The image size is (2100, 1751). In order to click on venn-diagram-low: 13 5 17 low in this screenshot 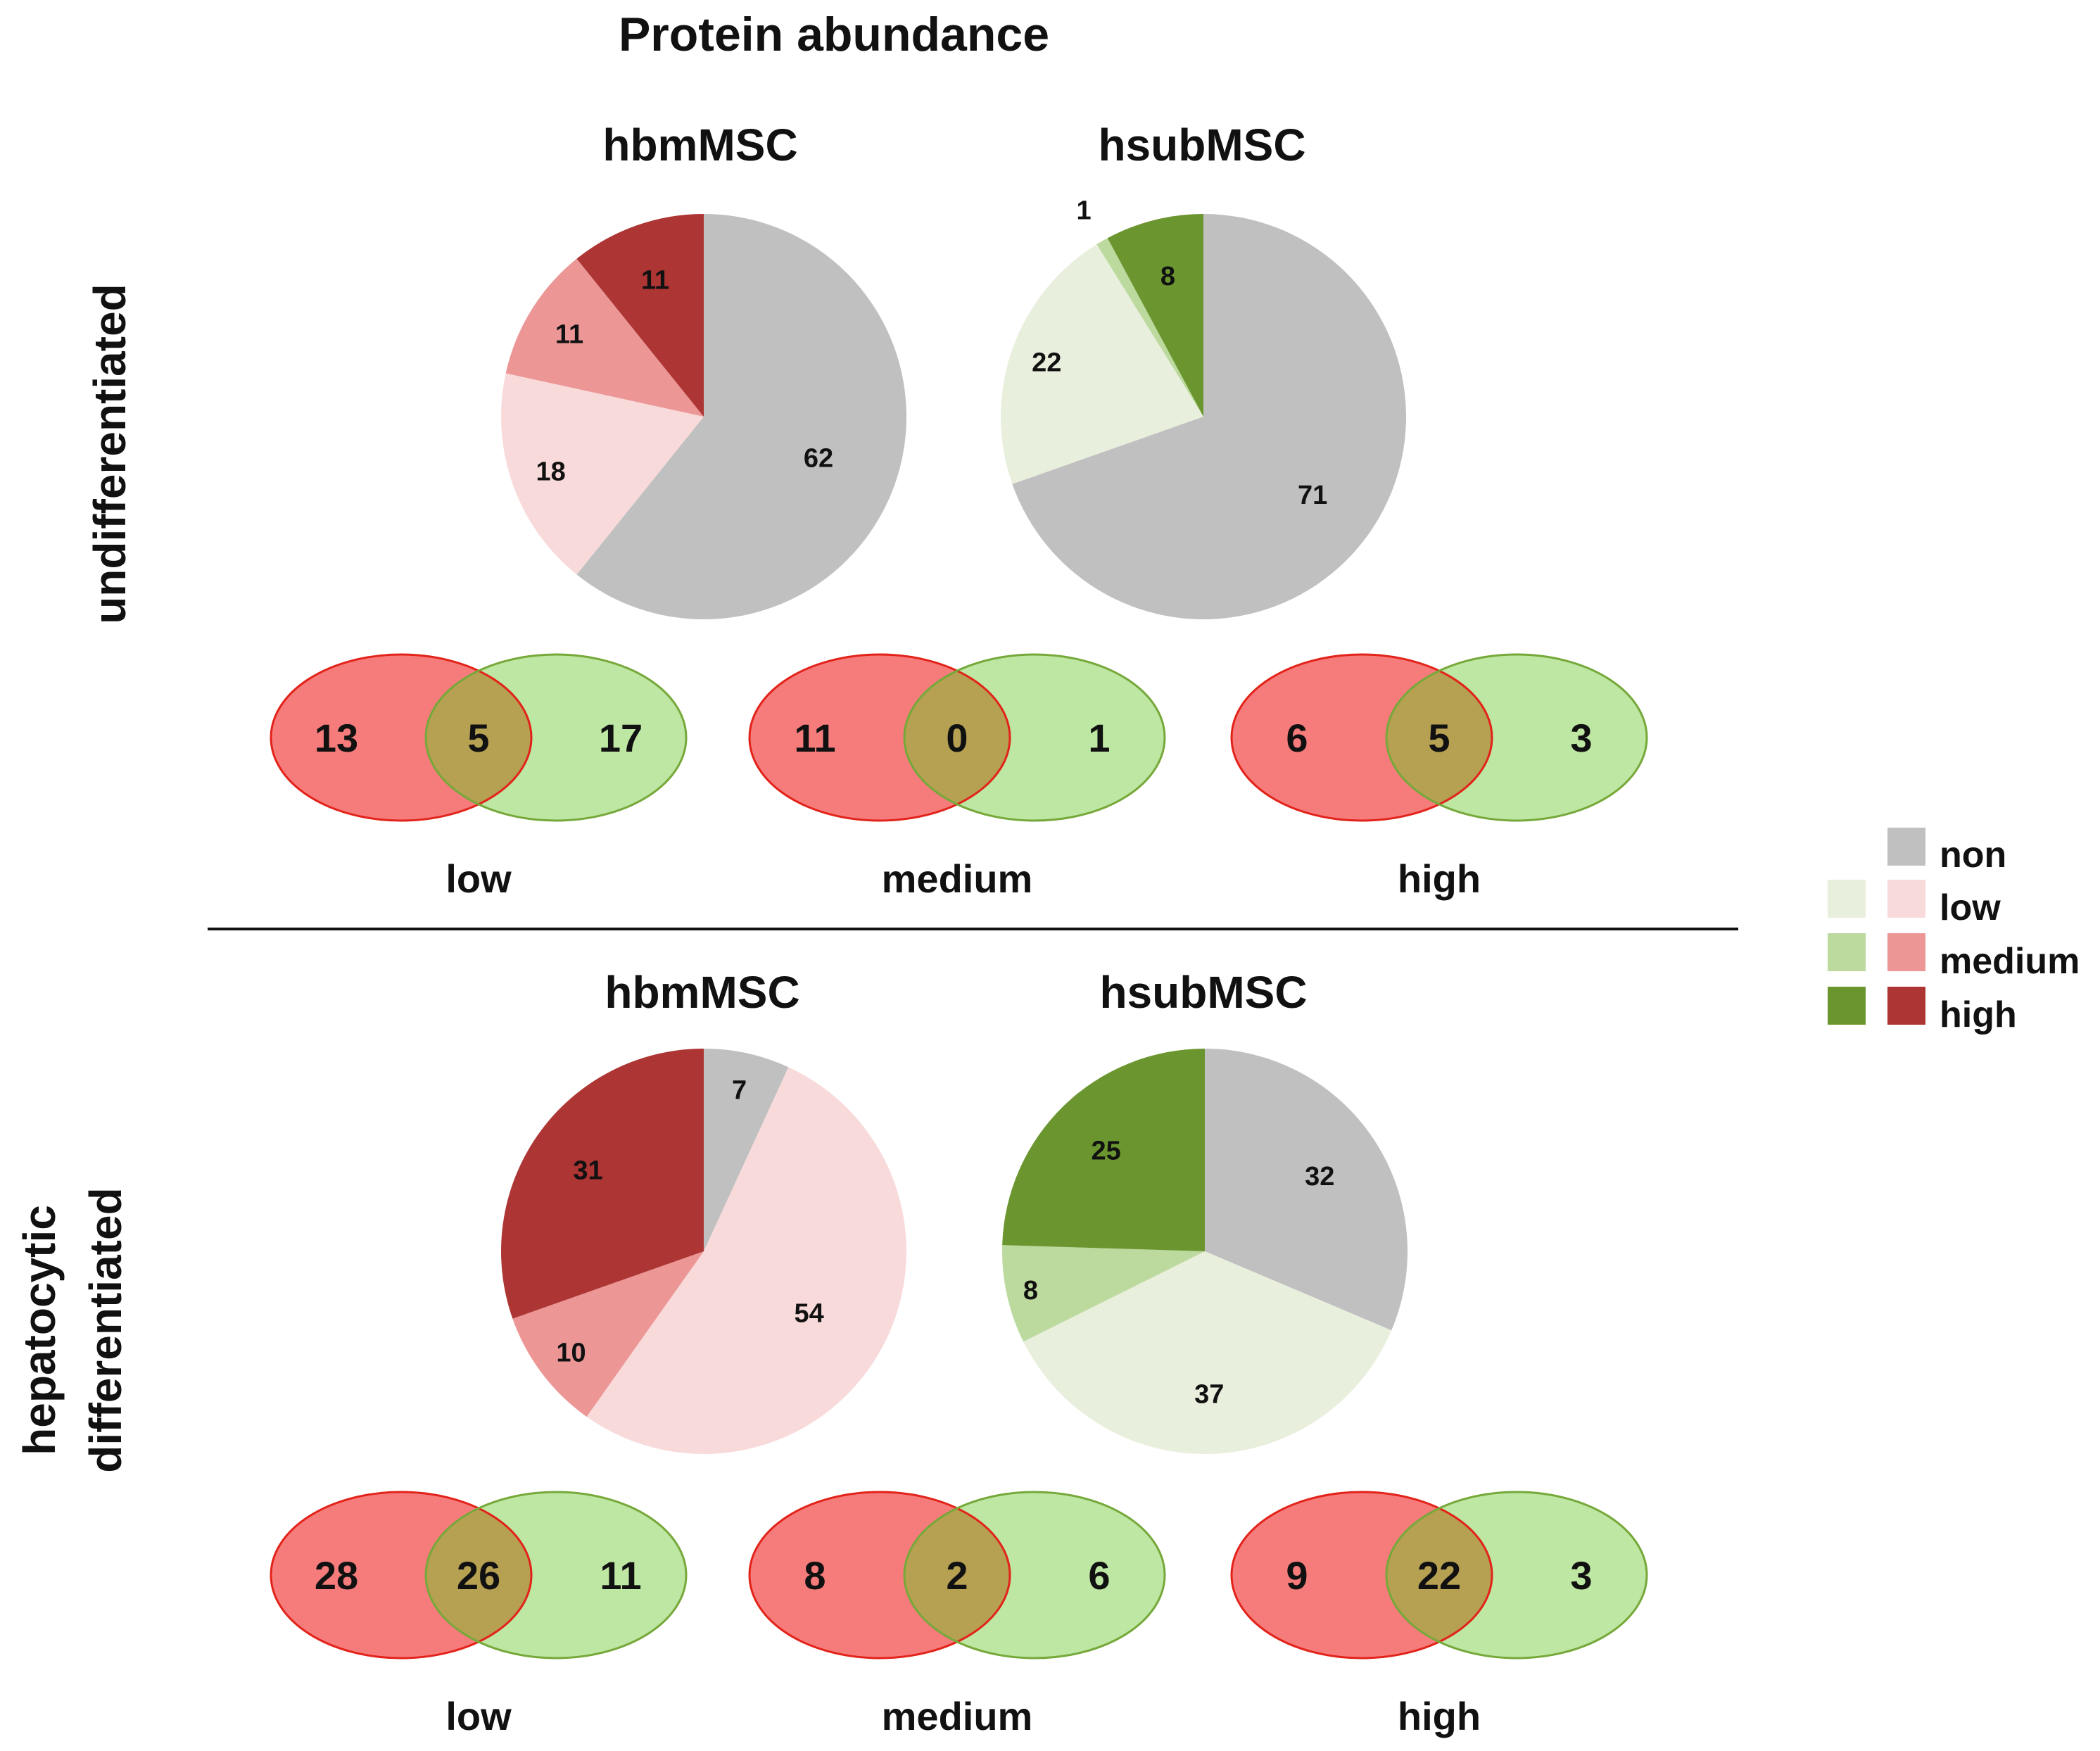, I will do `click(479, 777)`.